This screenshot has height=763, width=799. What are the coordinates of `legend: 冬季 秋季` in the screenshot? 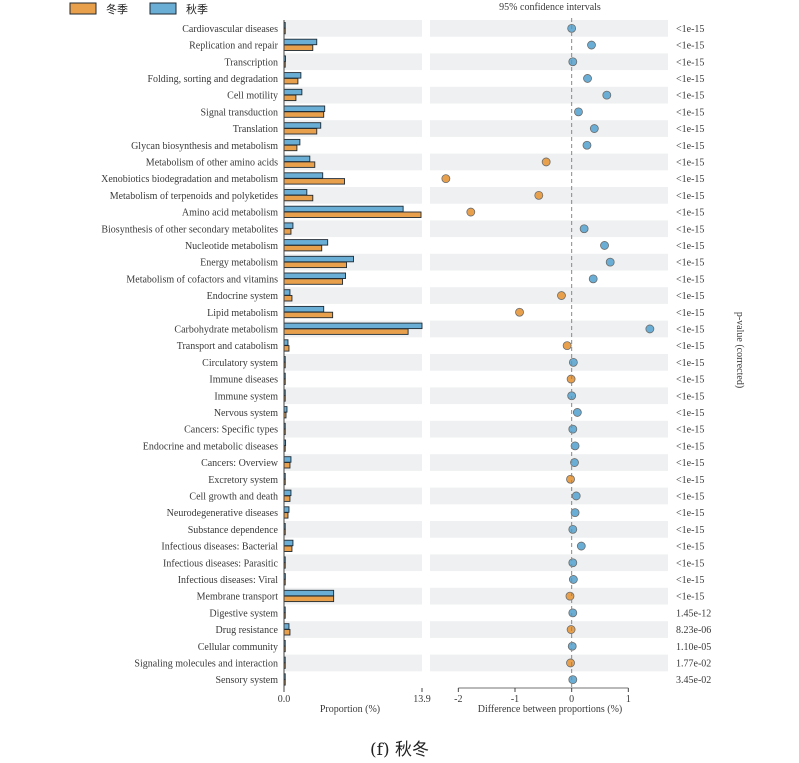 It's located at (138, 9).